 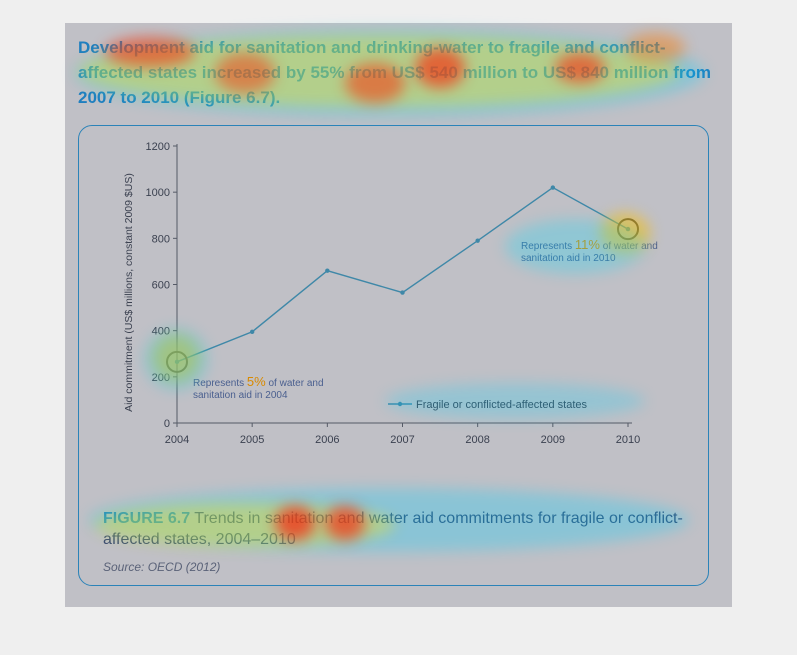 What do you see at coordinates (161, 239) in the screenshot?
I see `y-tick-label: 800` at bounding box center [161, 239].